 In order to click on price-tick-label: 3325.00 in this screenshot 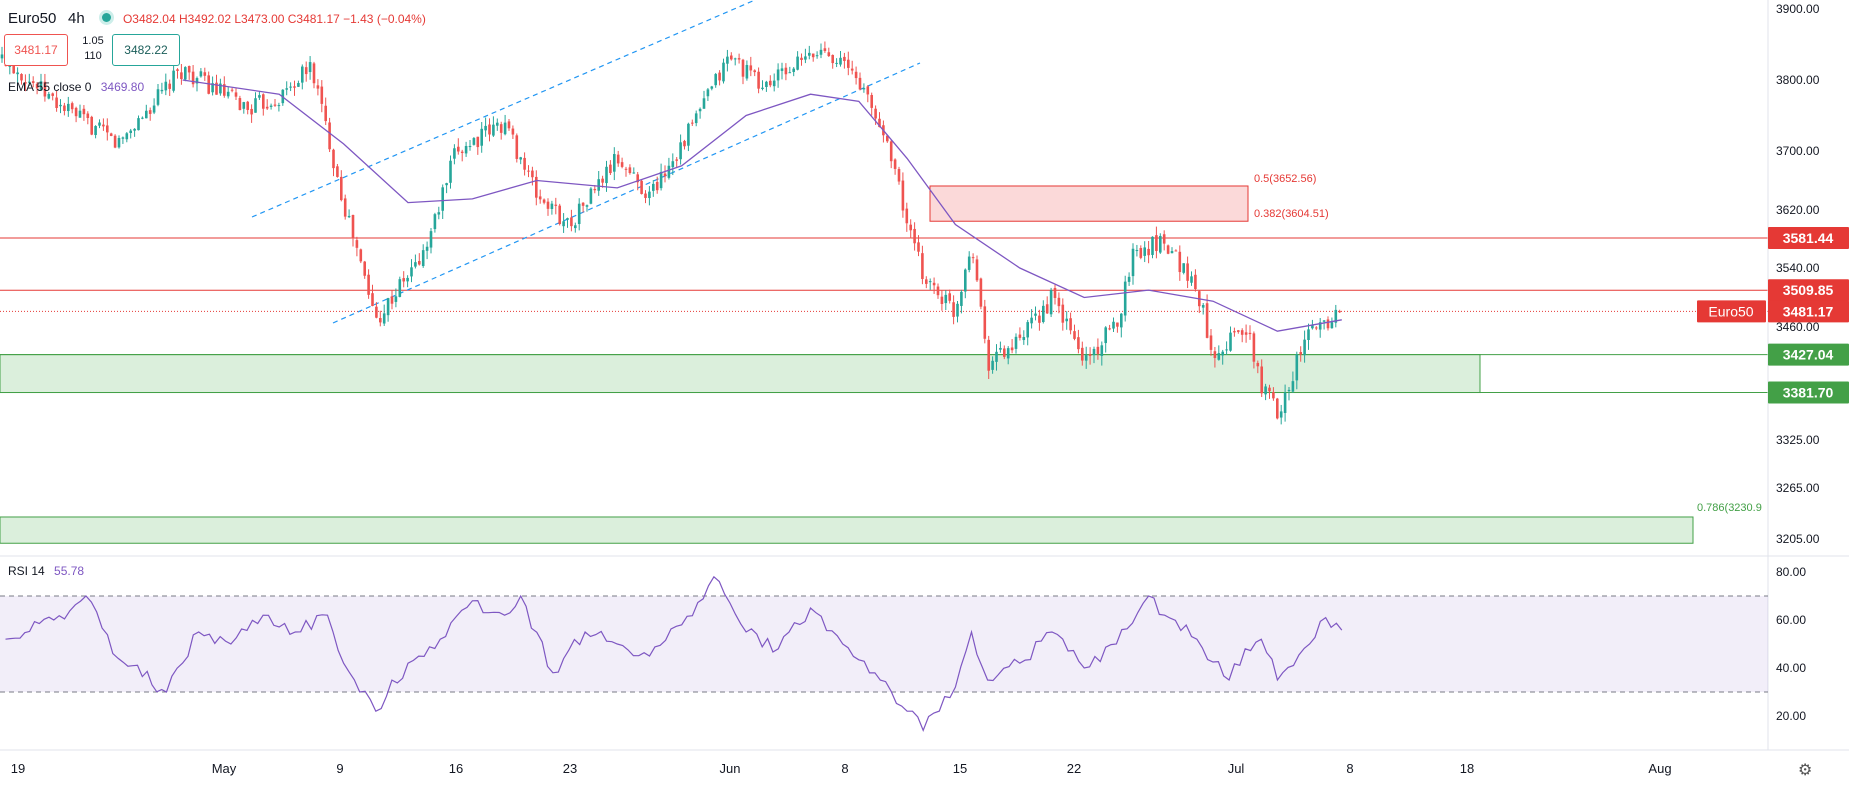, I will do `click(1798, 440)`.